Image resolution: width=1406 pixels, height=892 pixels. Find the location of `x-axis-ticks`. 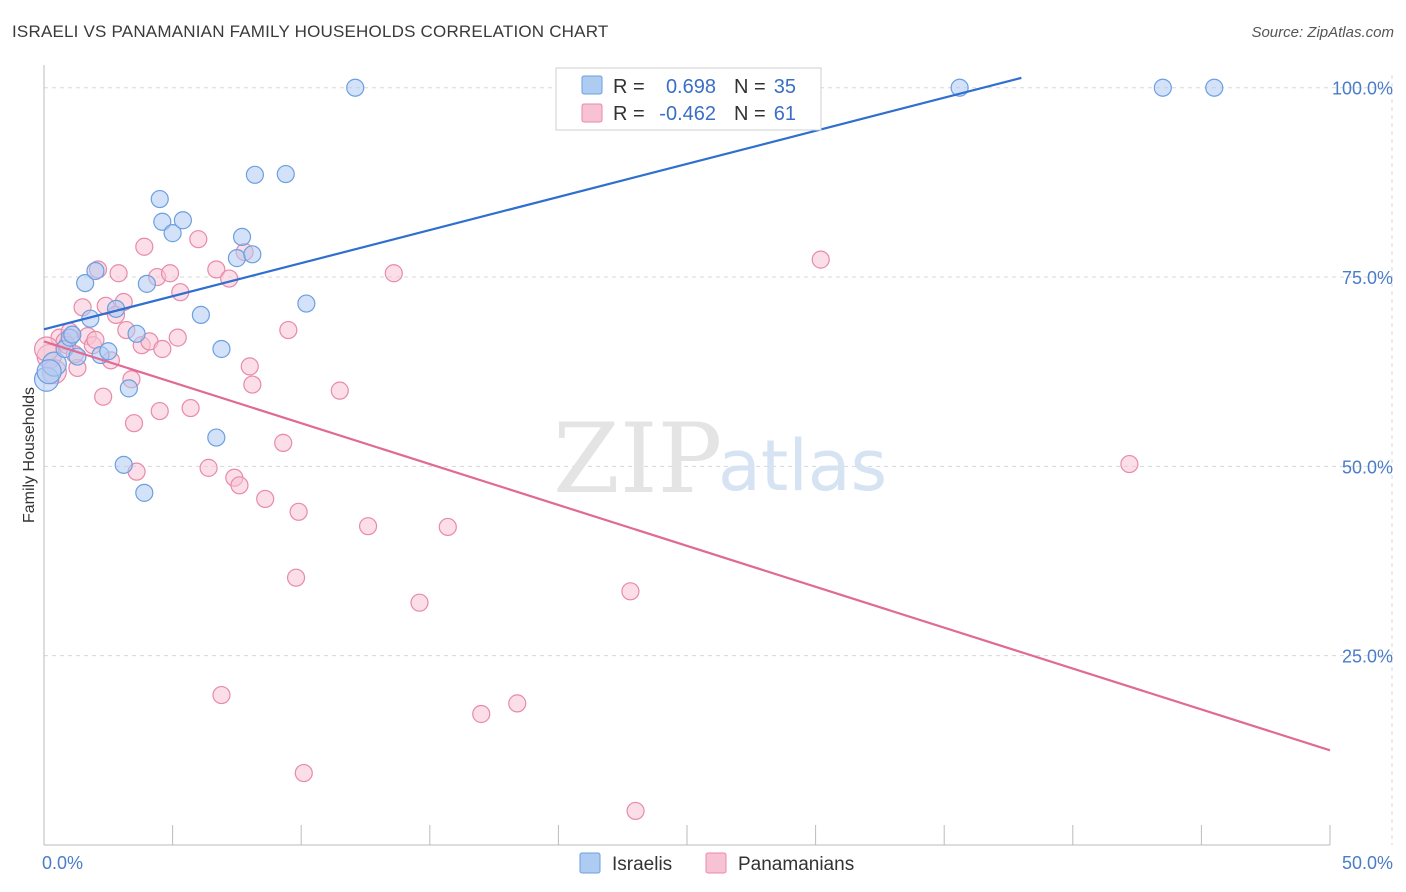

x-axis-ticks is located at coordinates (687, 835).